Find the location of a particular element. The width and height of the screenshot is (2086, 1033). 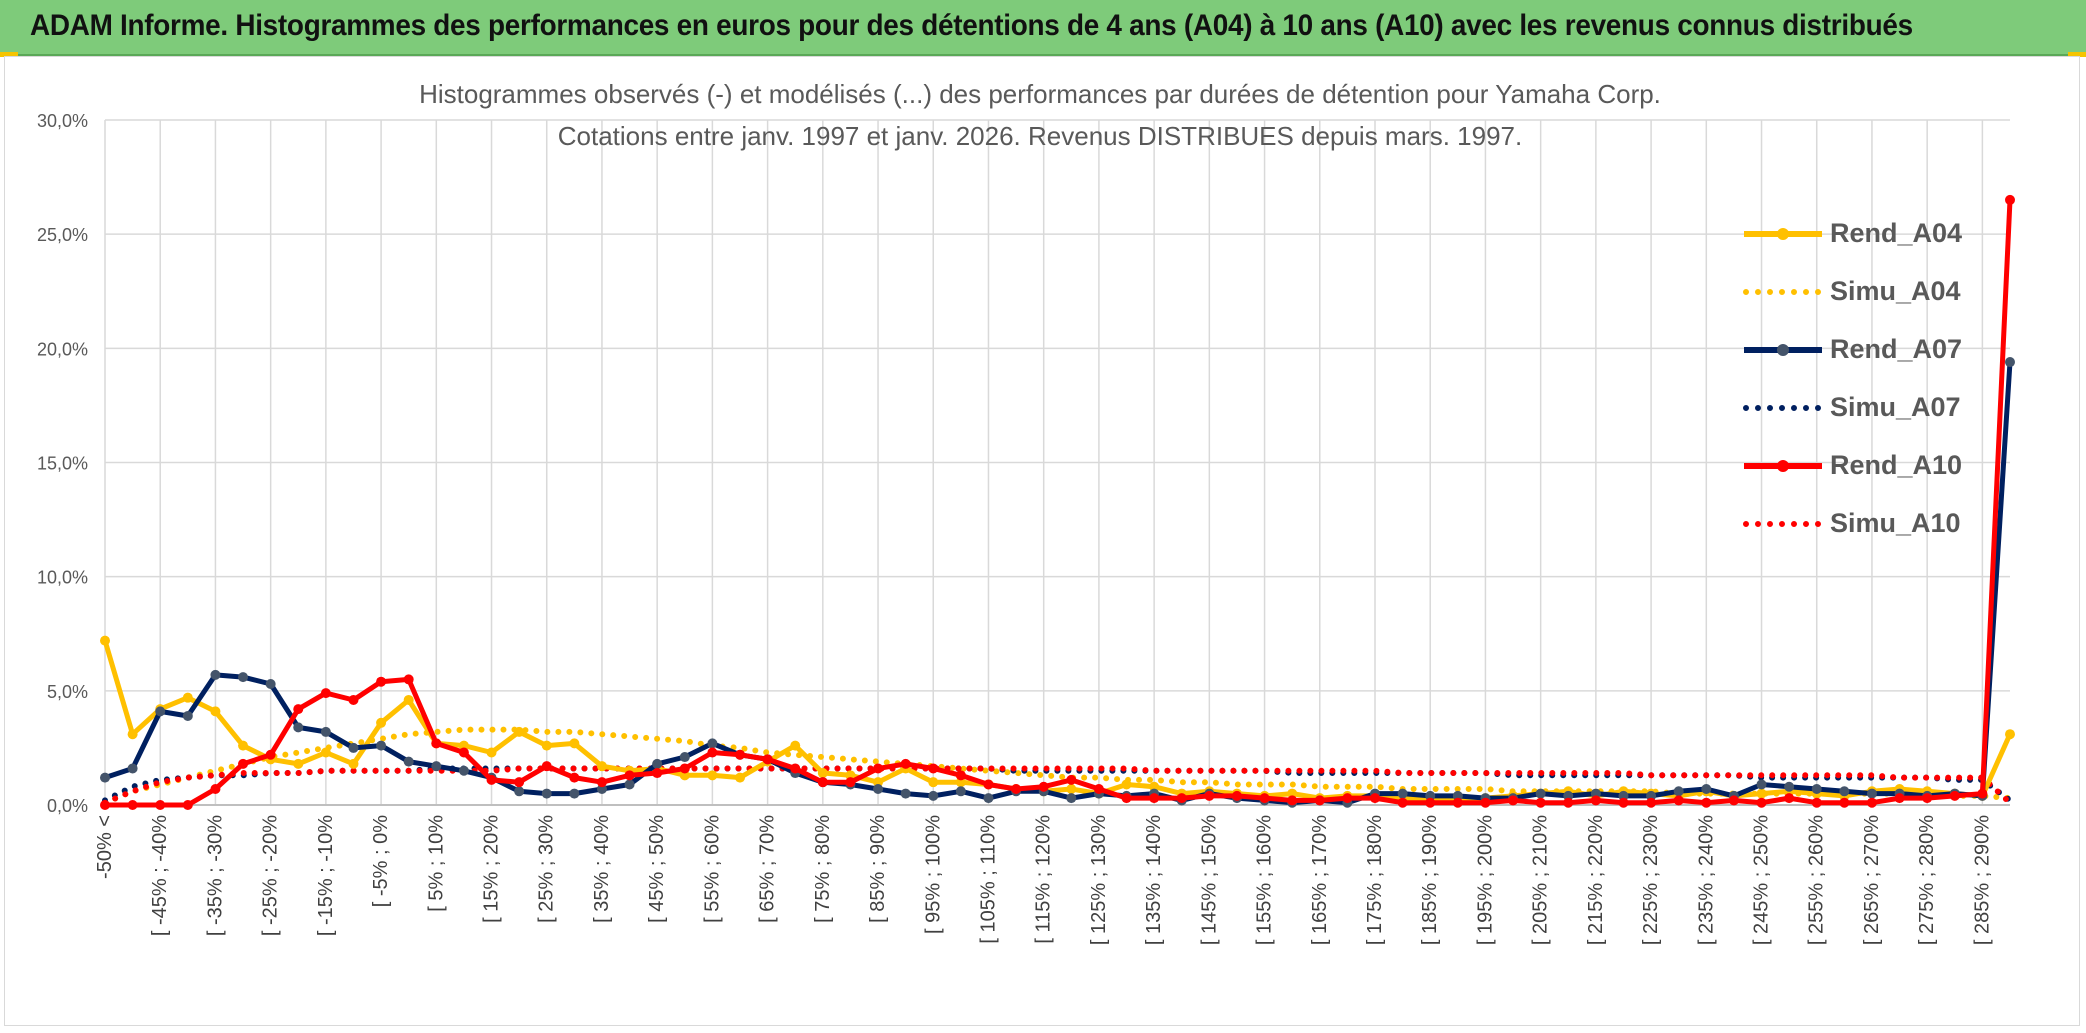

x-tick-label: [ 285% ; 290% is located at coordinates (1982, 880).